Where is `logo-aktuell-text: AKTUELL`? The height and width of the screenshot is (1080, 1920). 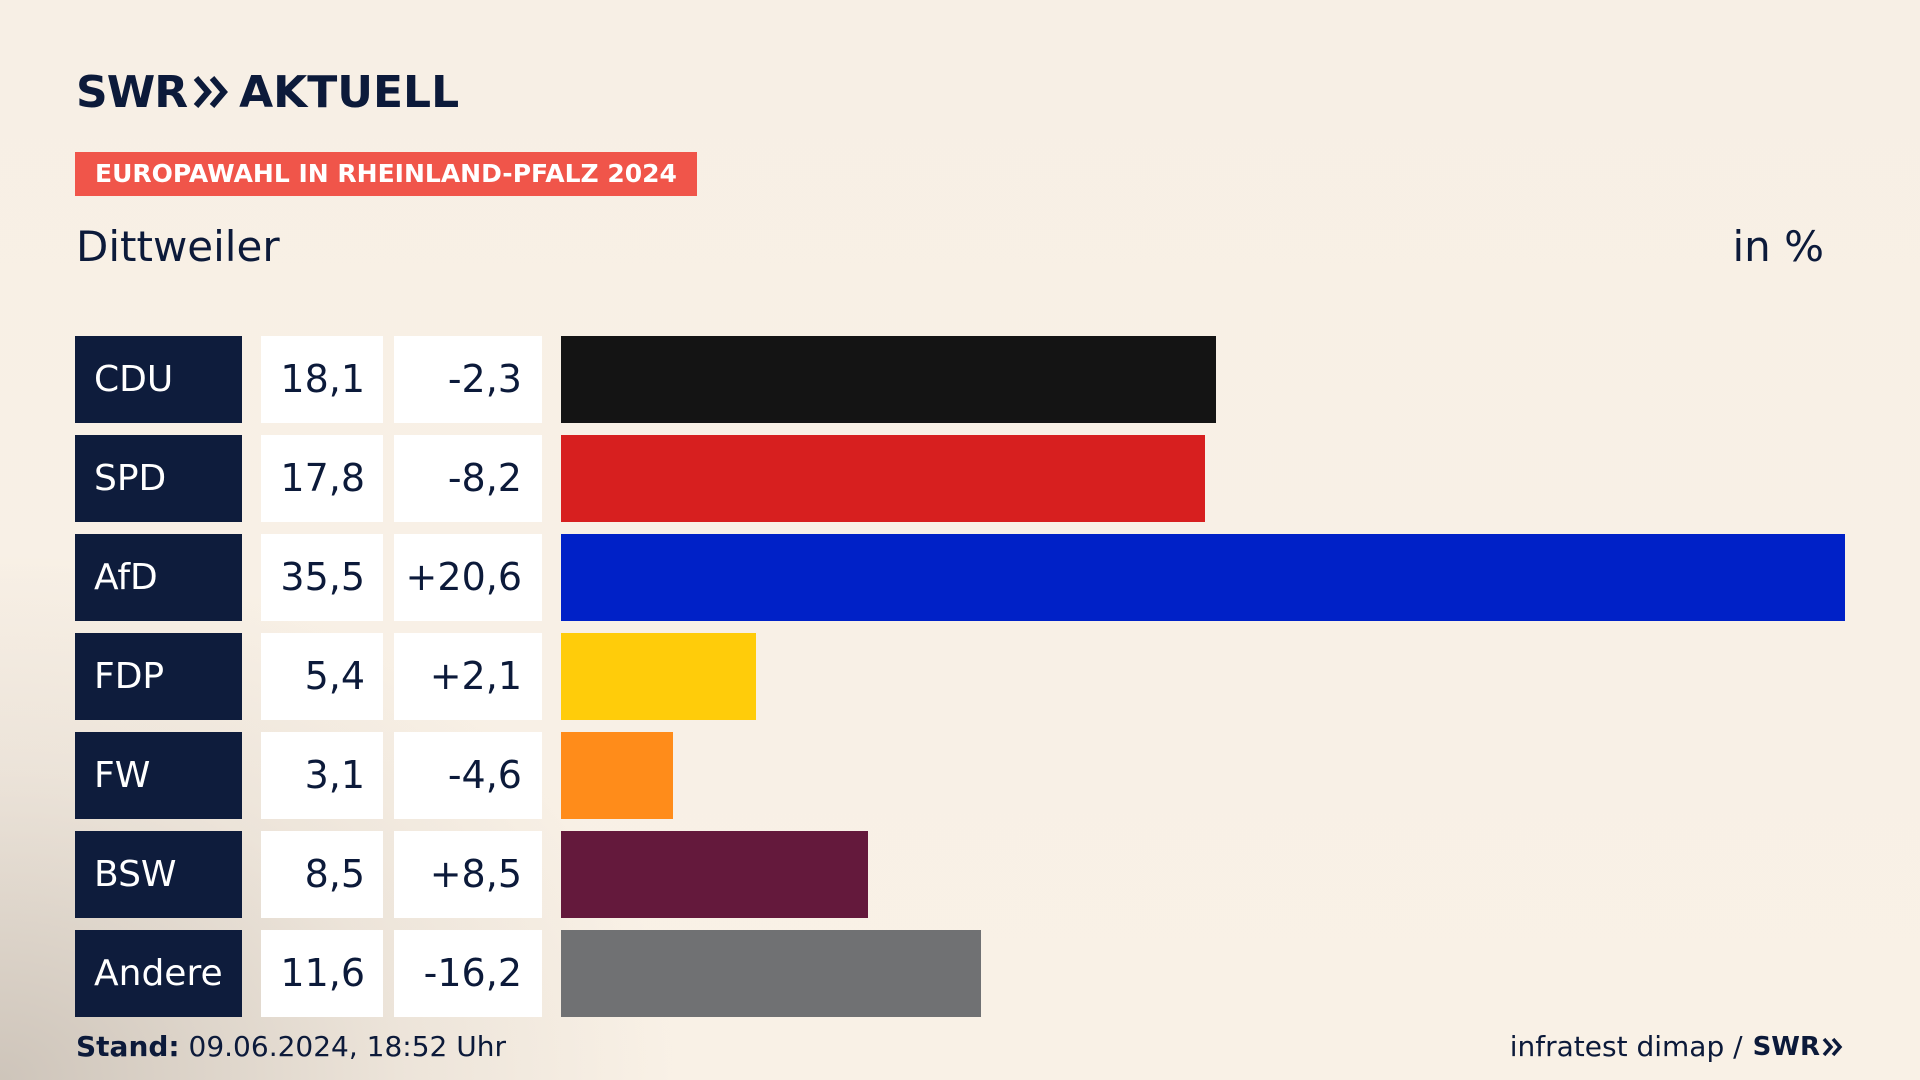
logo-aktuell-text: AKTUELL is located at coordinates (349, 92).